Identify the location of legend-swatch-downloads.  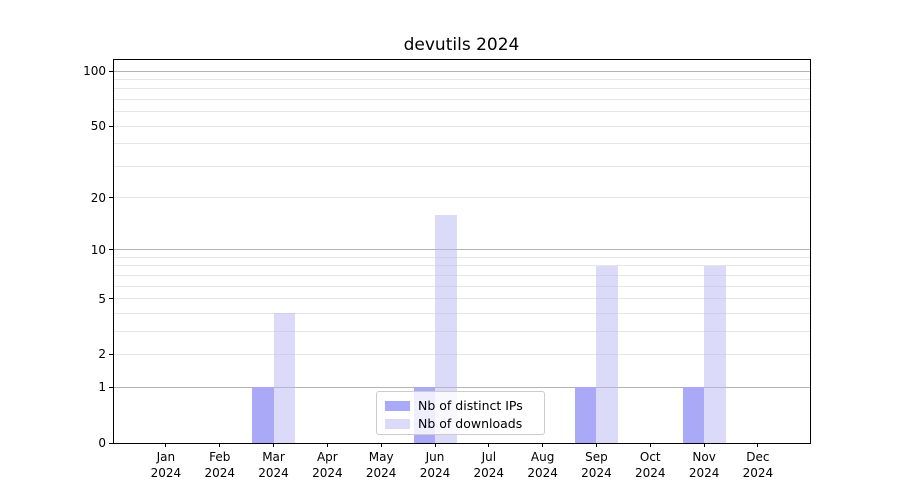
(397, 423).